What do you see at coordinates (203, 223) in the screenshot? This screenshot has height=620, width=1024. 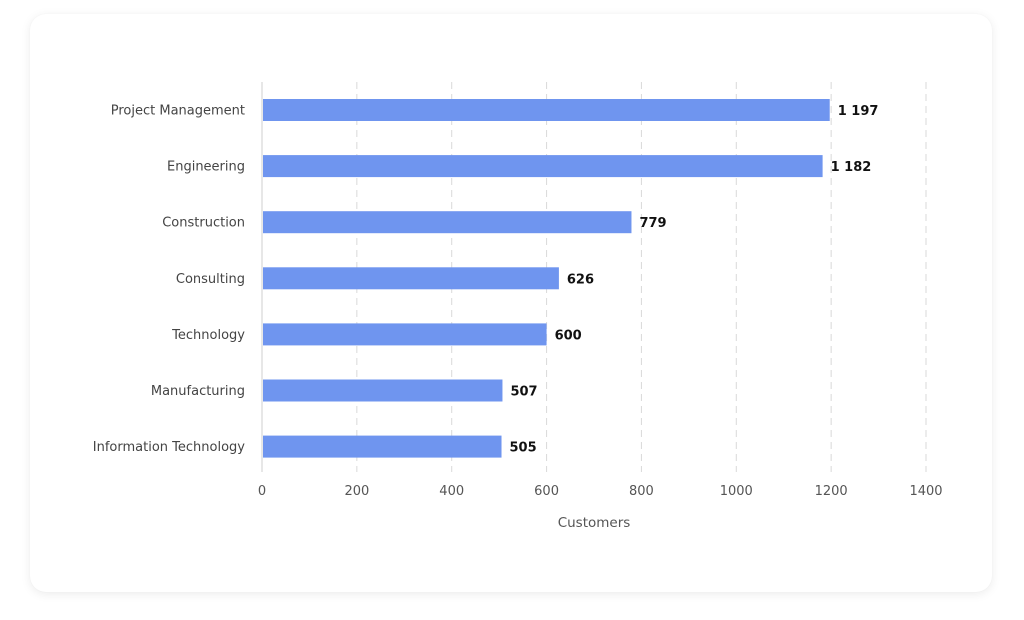 I see `category-label: Construction` at bounding box center [203, 223].